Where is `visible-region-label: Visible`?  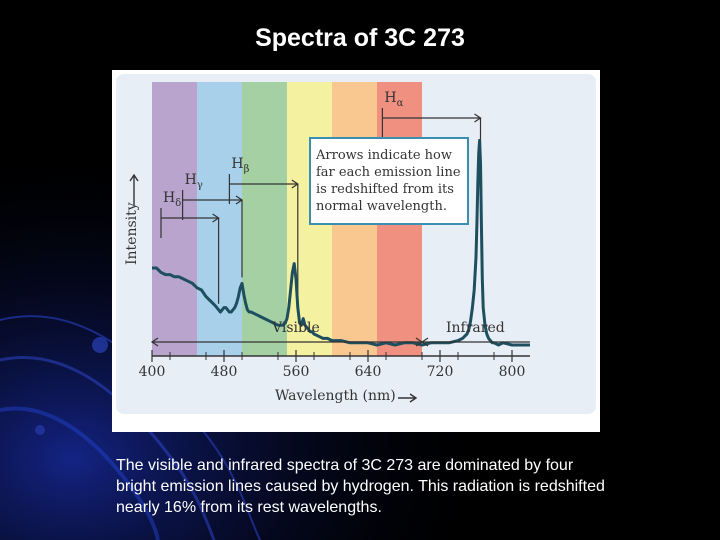 visible-region-label: Visible is located at coordinates (295, 328).